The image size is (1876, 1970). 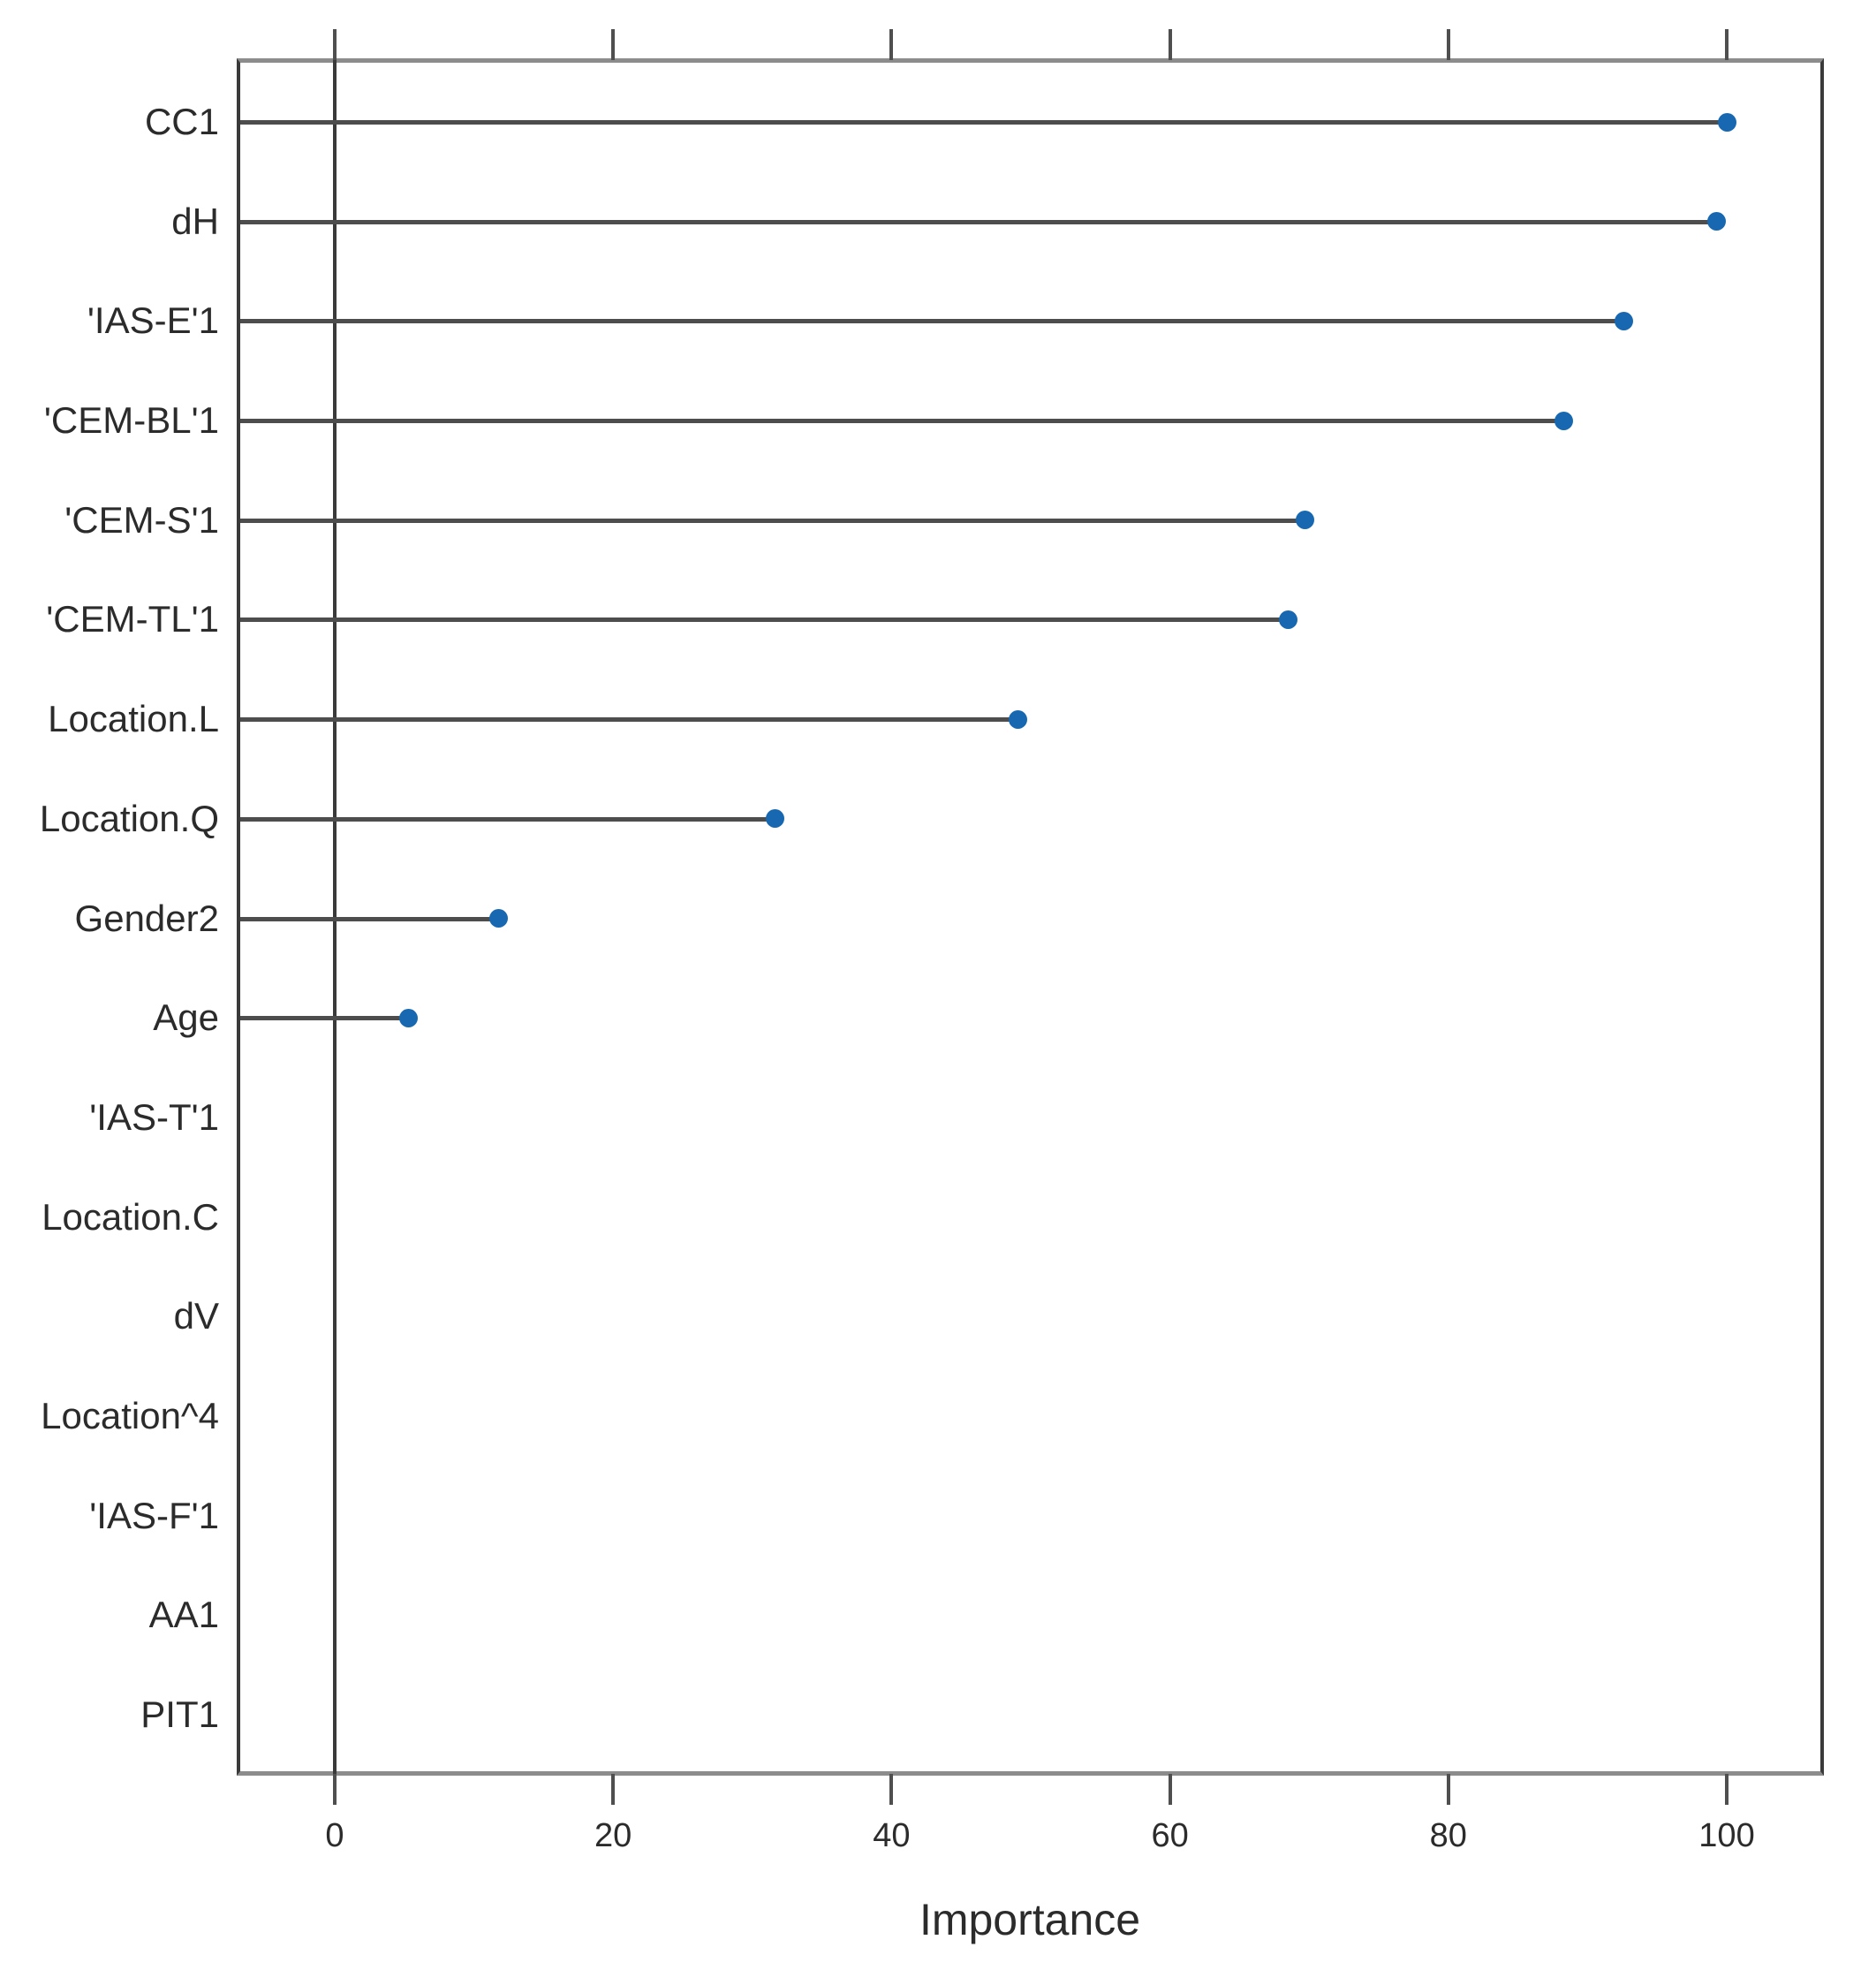 I want to click on y-category-label: 'IAS-T'1, so click(x=154, y=1116).